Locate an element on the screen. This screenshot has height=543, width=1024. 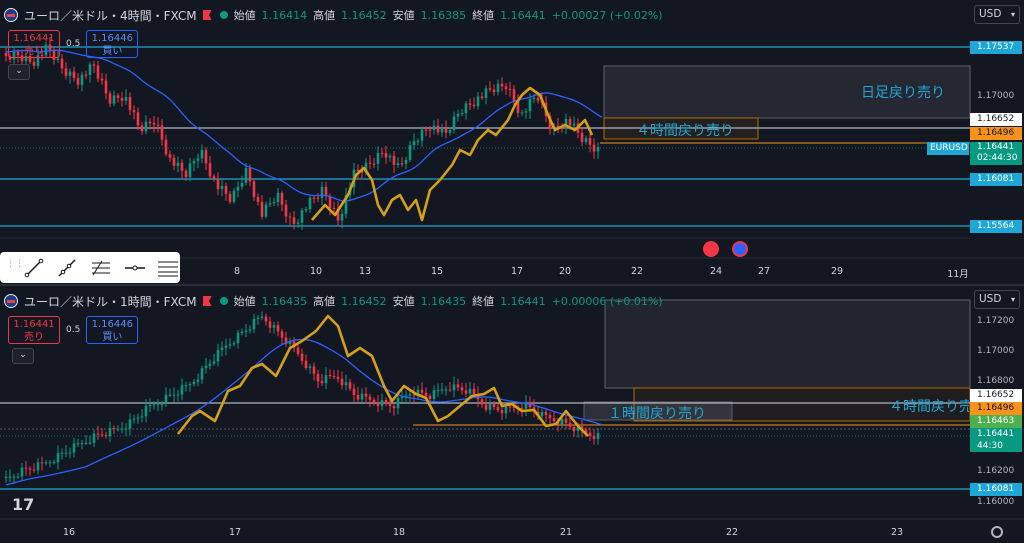
ray-icon is located at coordinates (68, 268).